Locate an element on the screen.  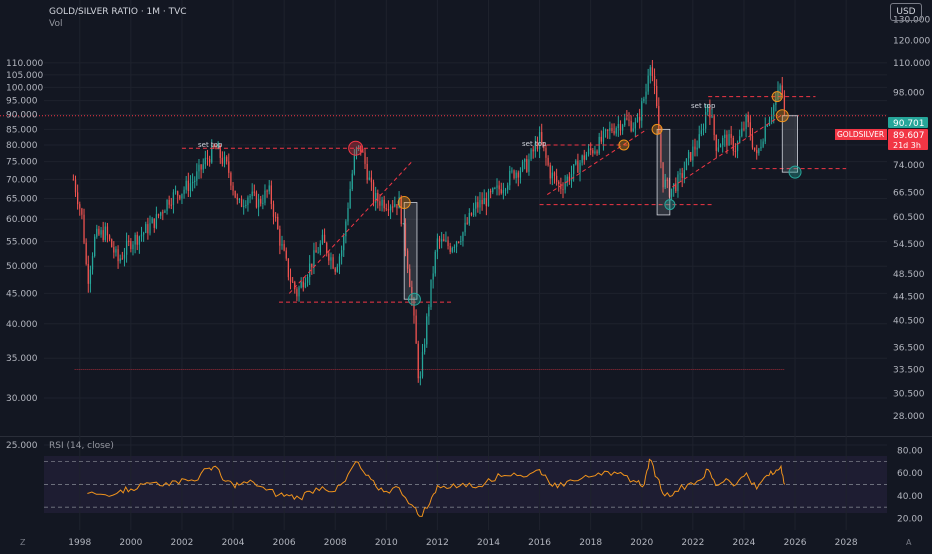
right-axis-label: 74.000 is located at coordinates (909, 166).